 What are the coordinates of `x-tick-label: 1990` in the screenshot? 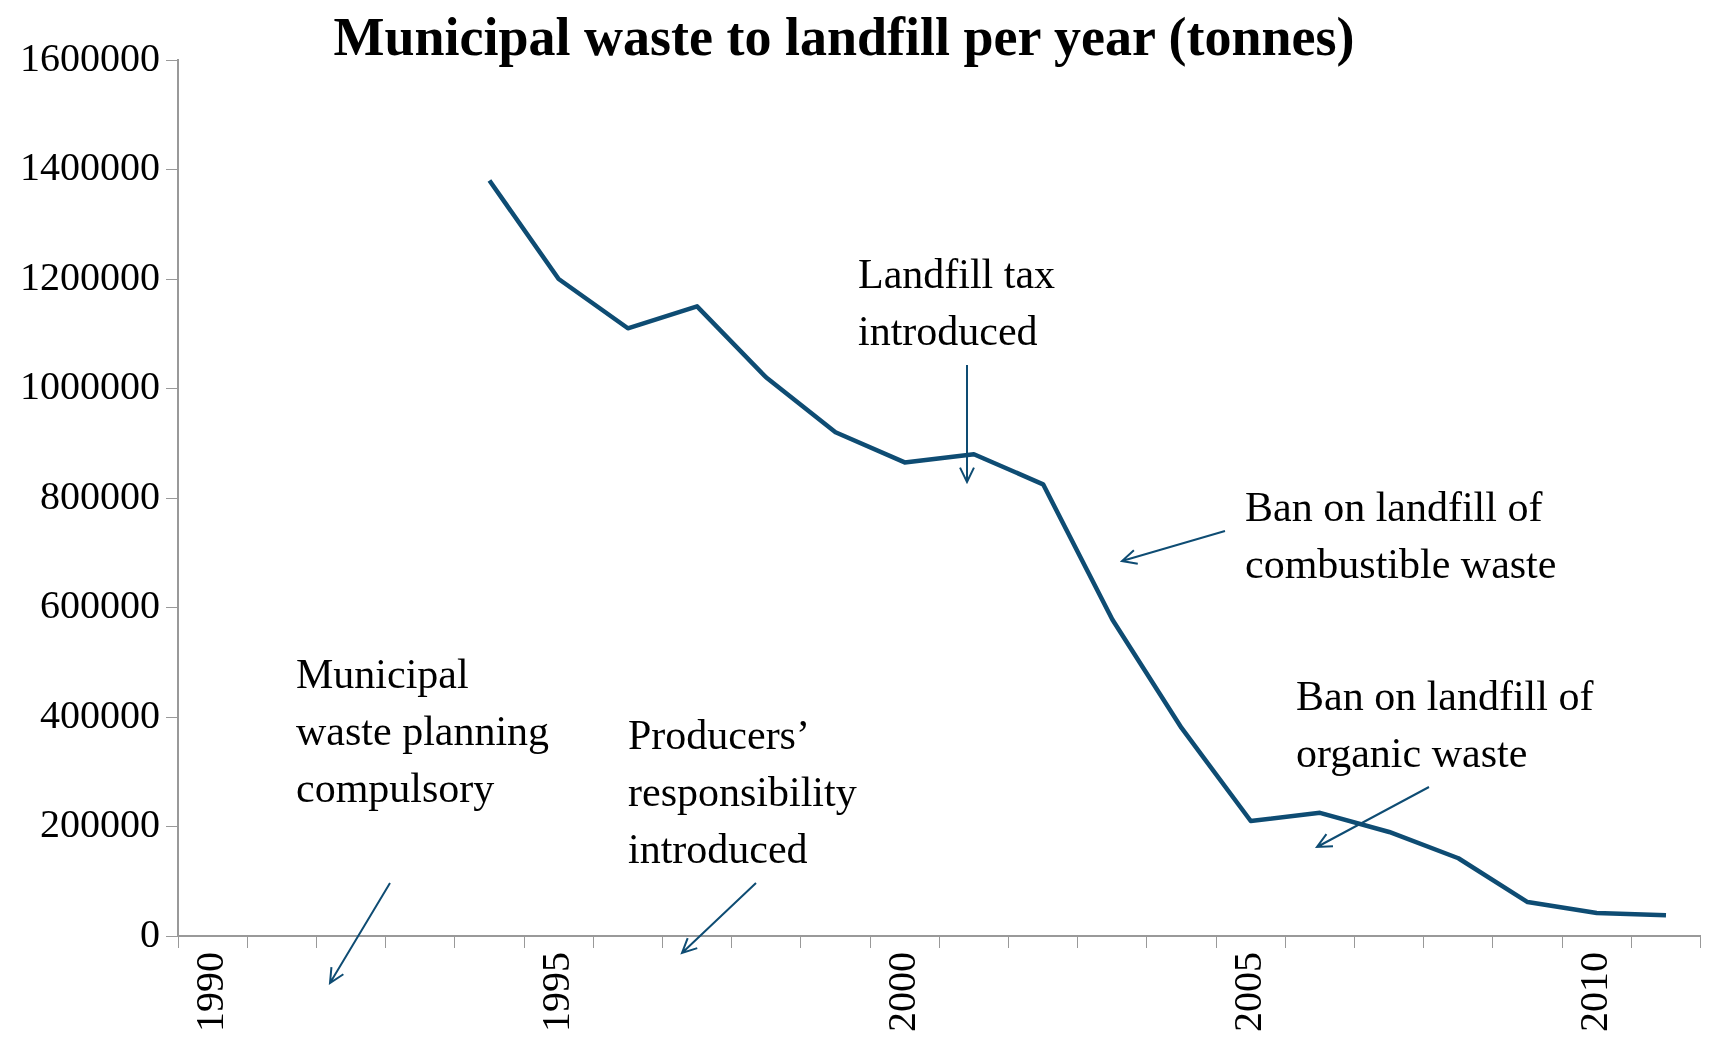 It's located at (210, 992).